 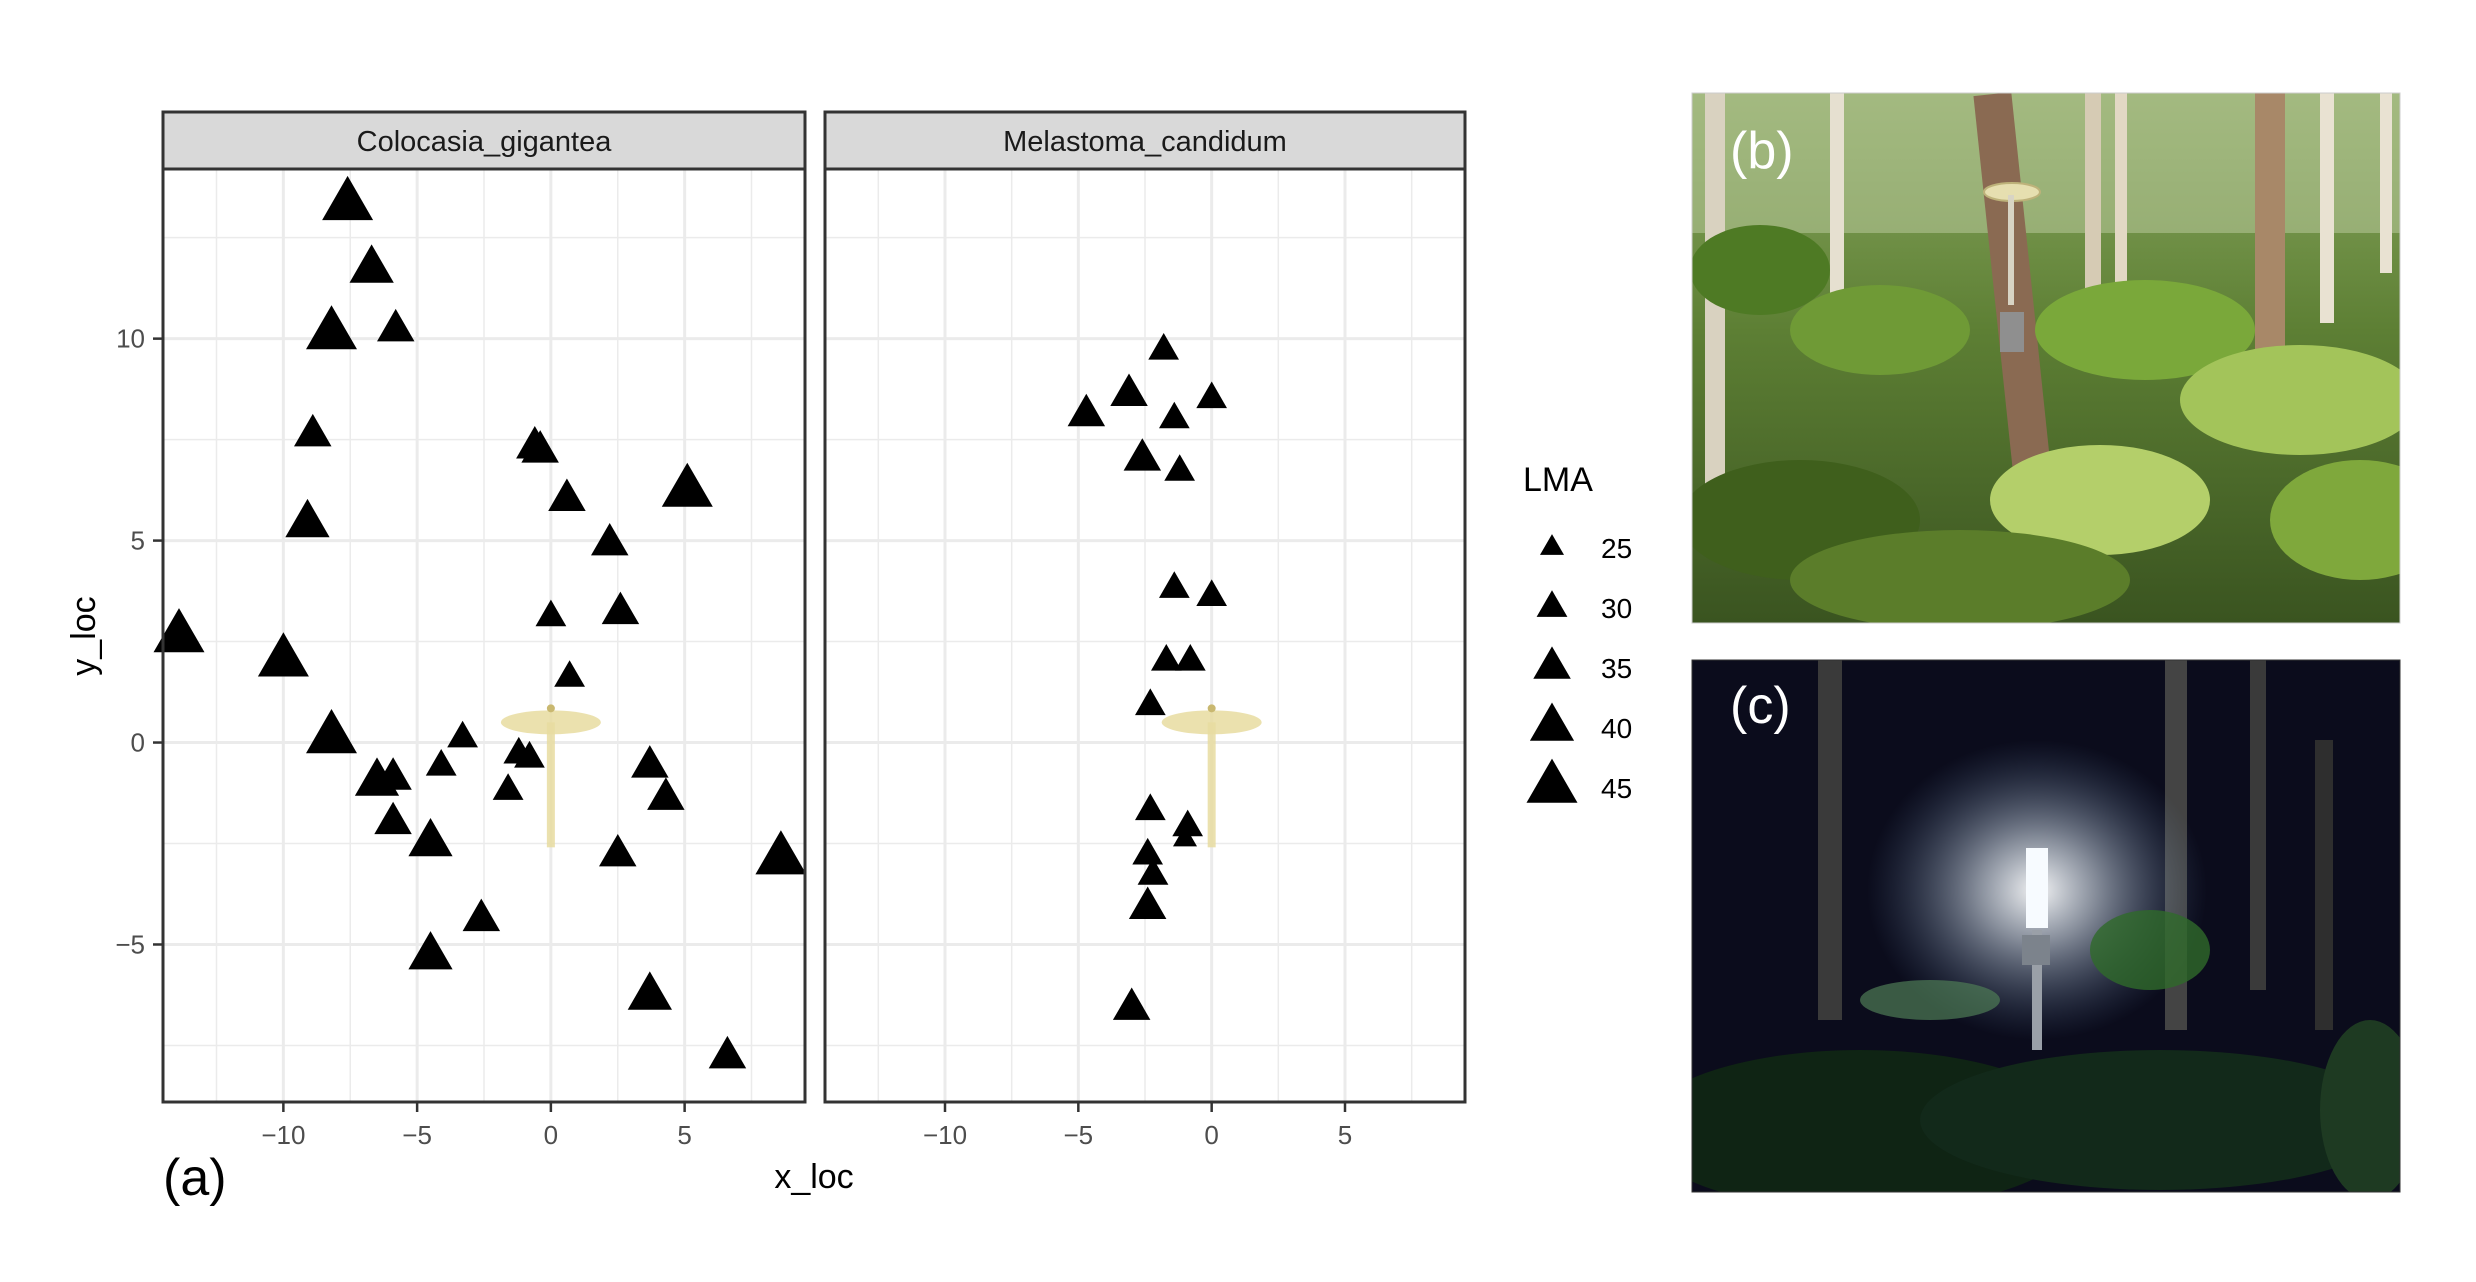 I want to click on y-axis: −5 0 5 10, so click(x=139, y=641).